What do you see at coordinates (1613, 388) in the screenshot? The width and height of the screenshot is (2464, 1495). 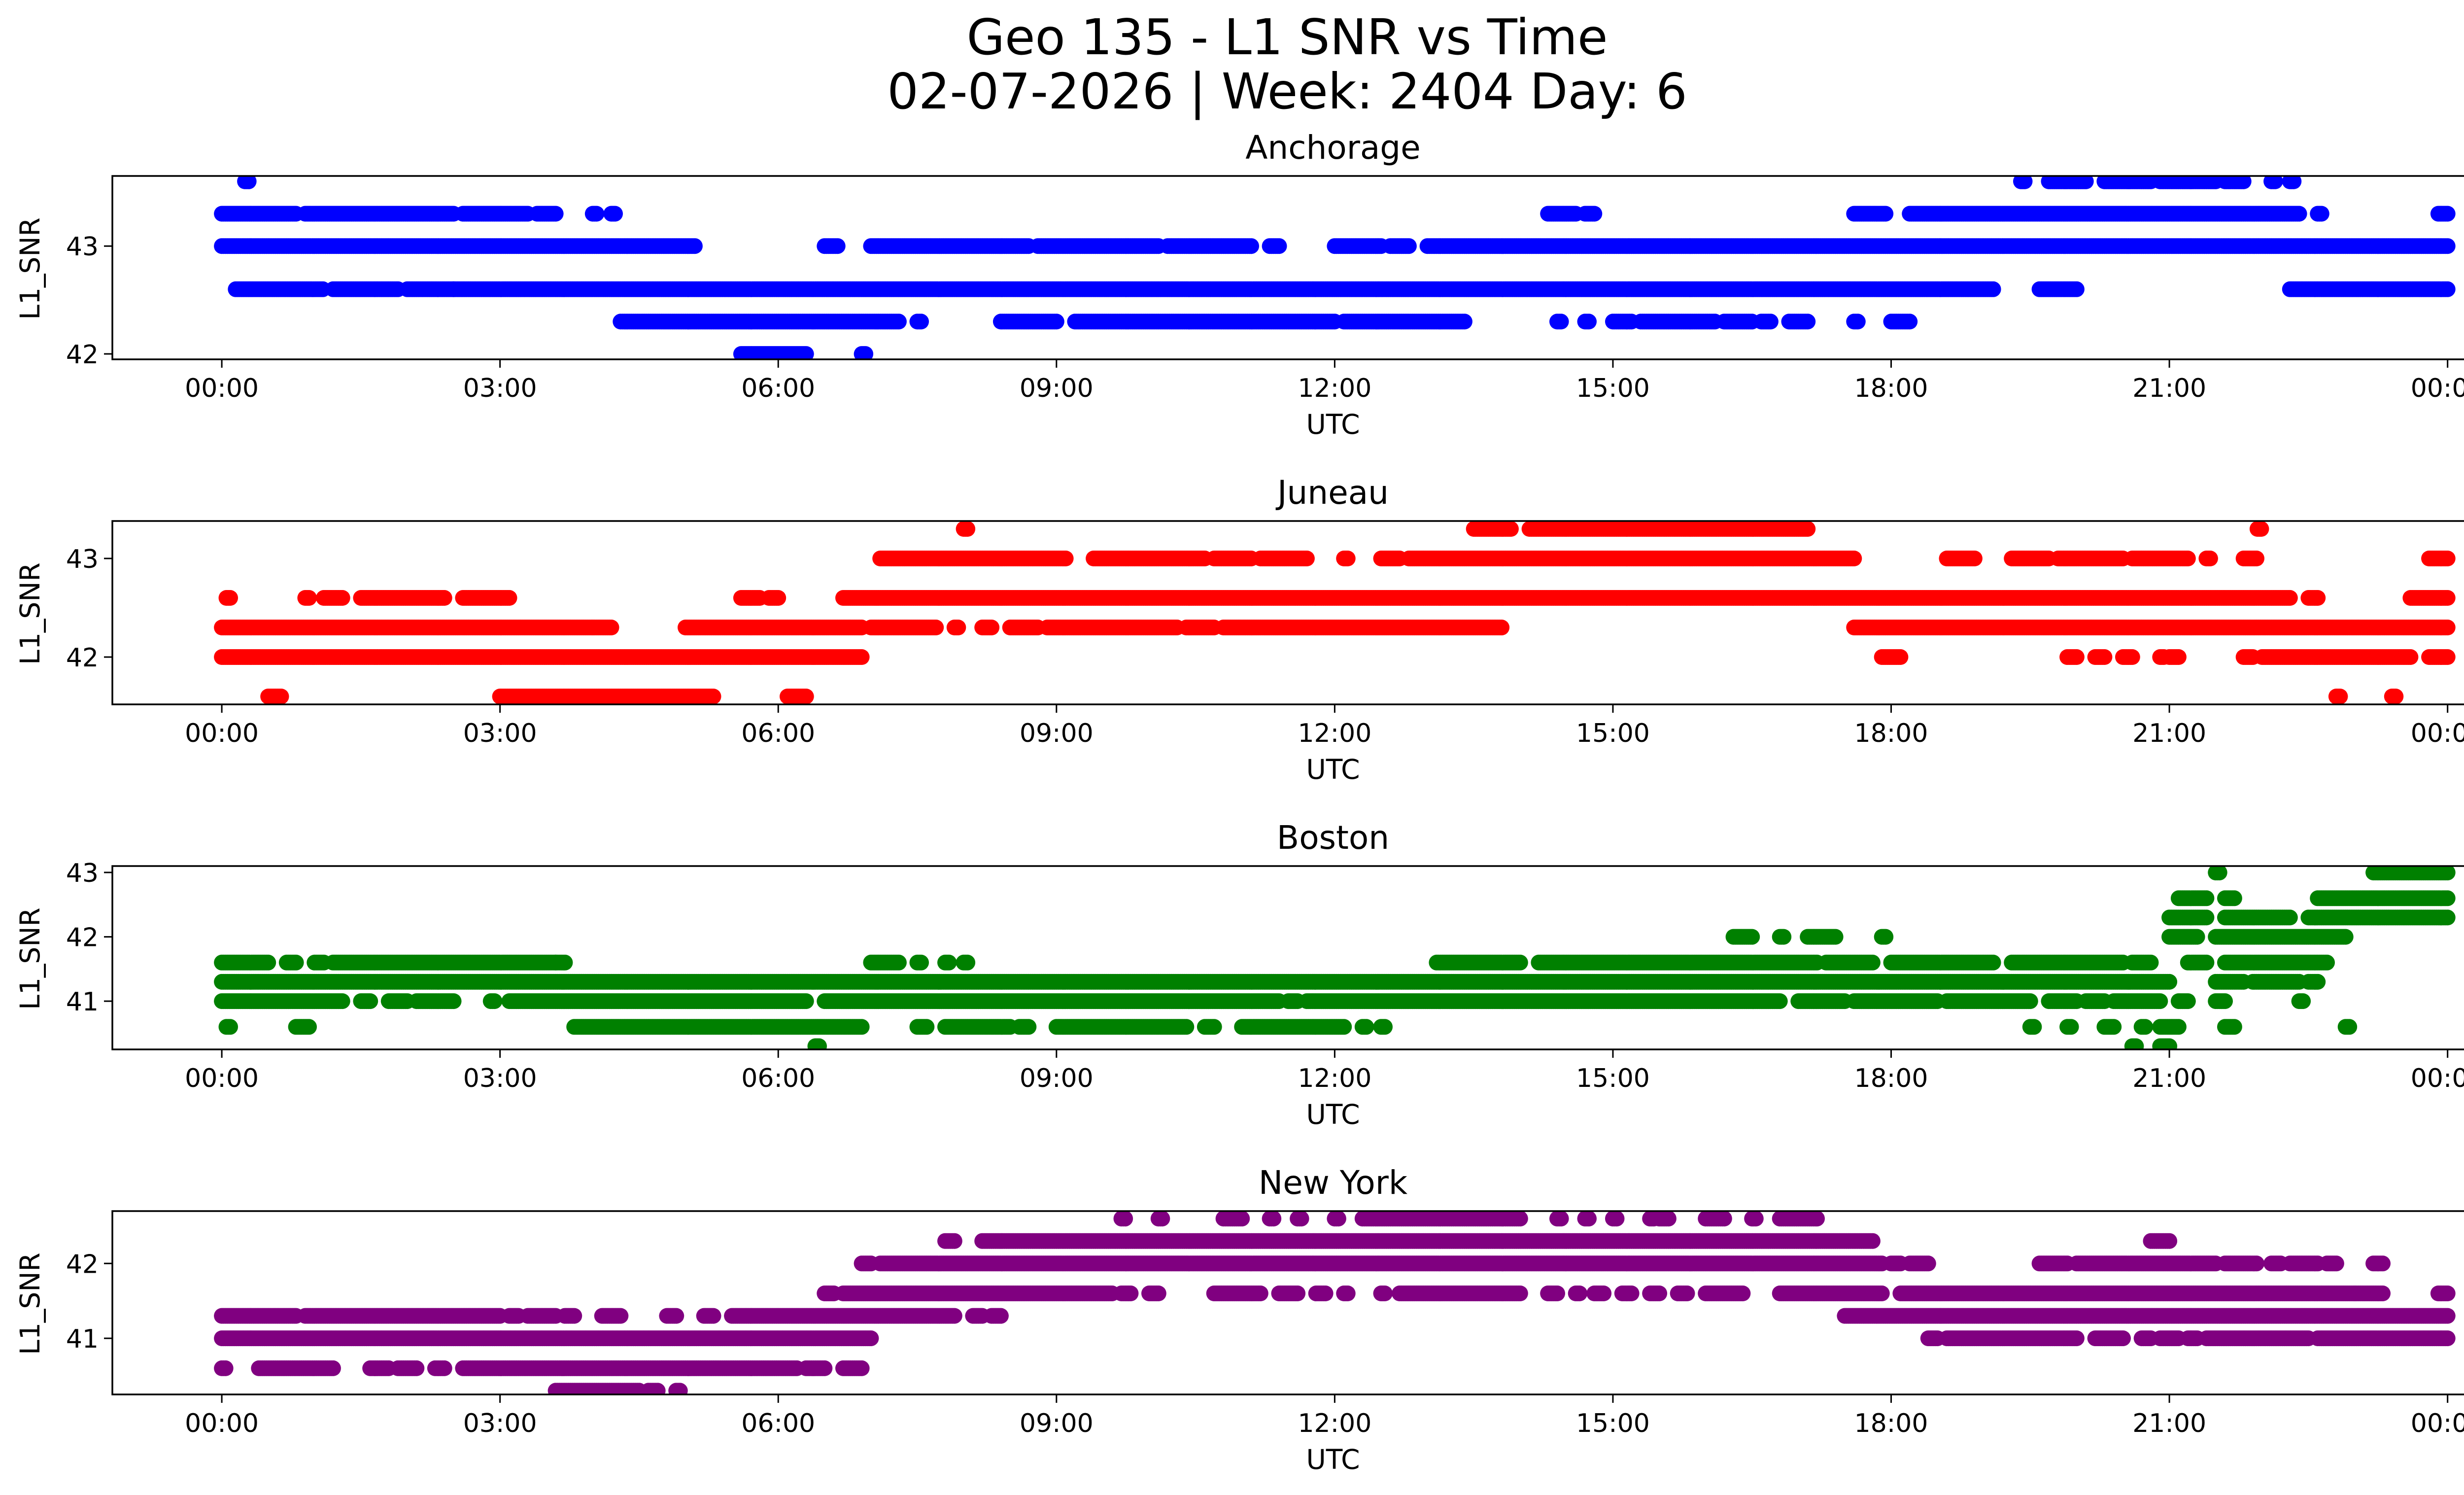 I see `x-tick-label: 15:00` at bounding box center [1613, 388].